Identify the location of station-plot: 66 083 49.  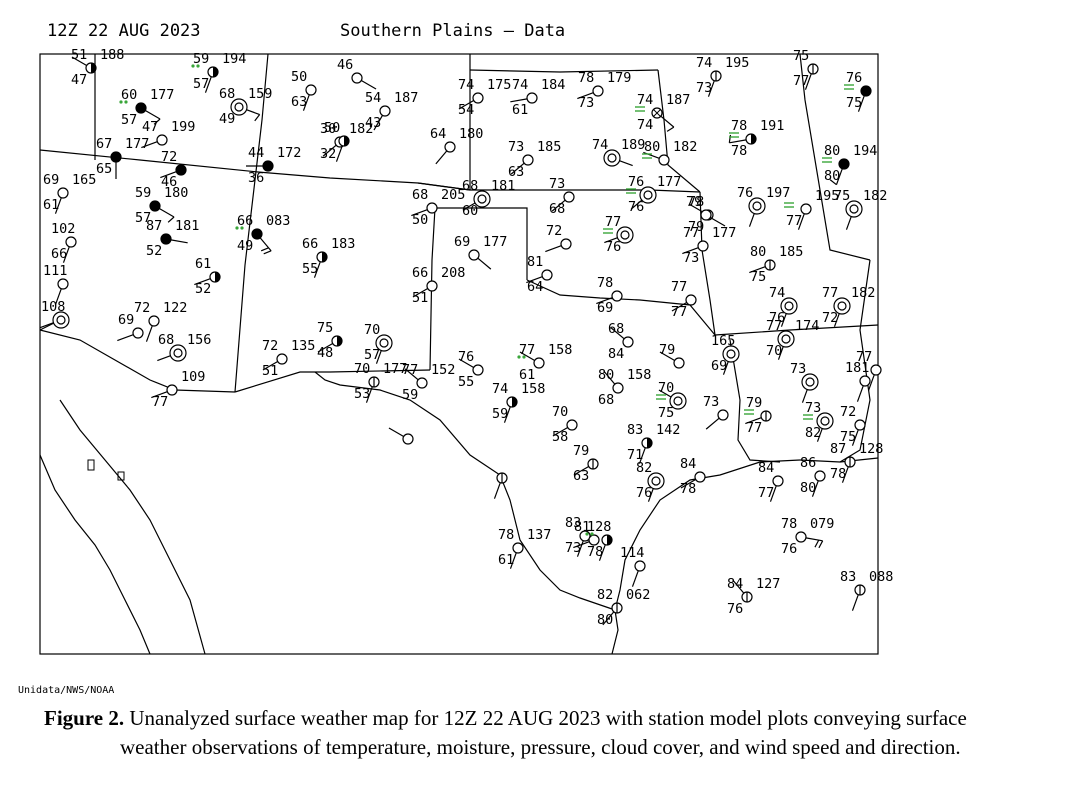
(262, 234).